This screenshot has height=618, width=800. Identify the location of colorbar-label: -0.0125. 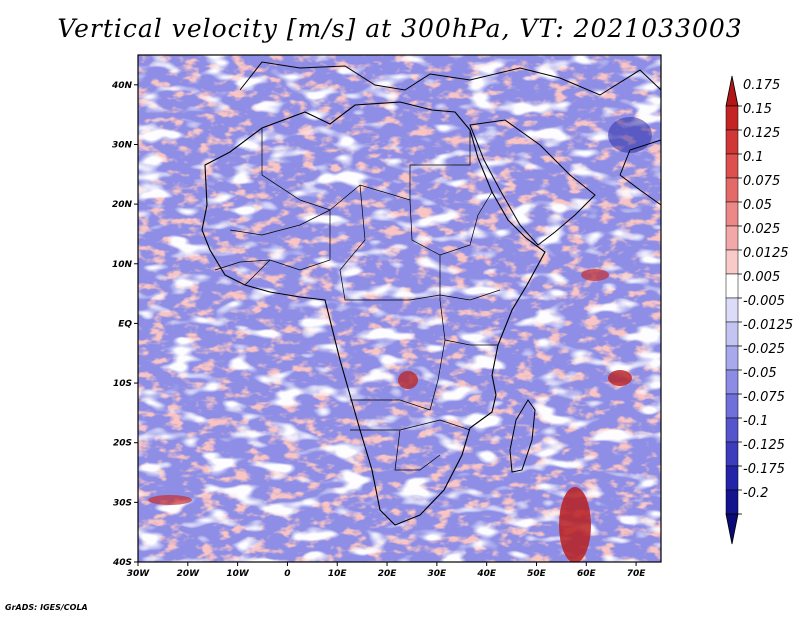
(768, 325).